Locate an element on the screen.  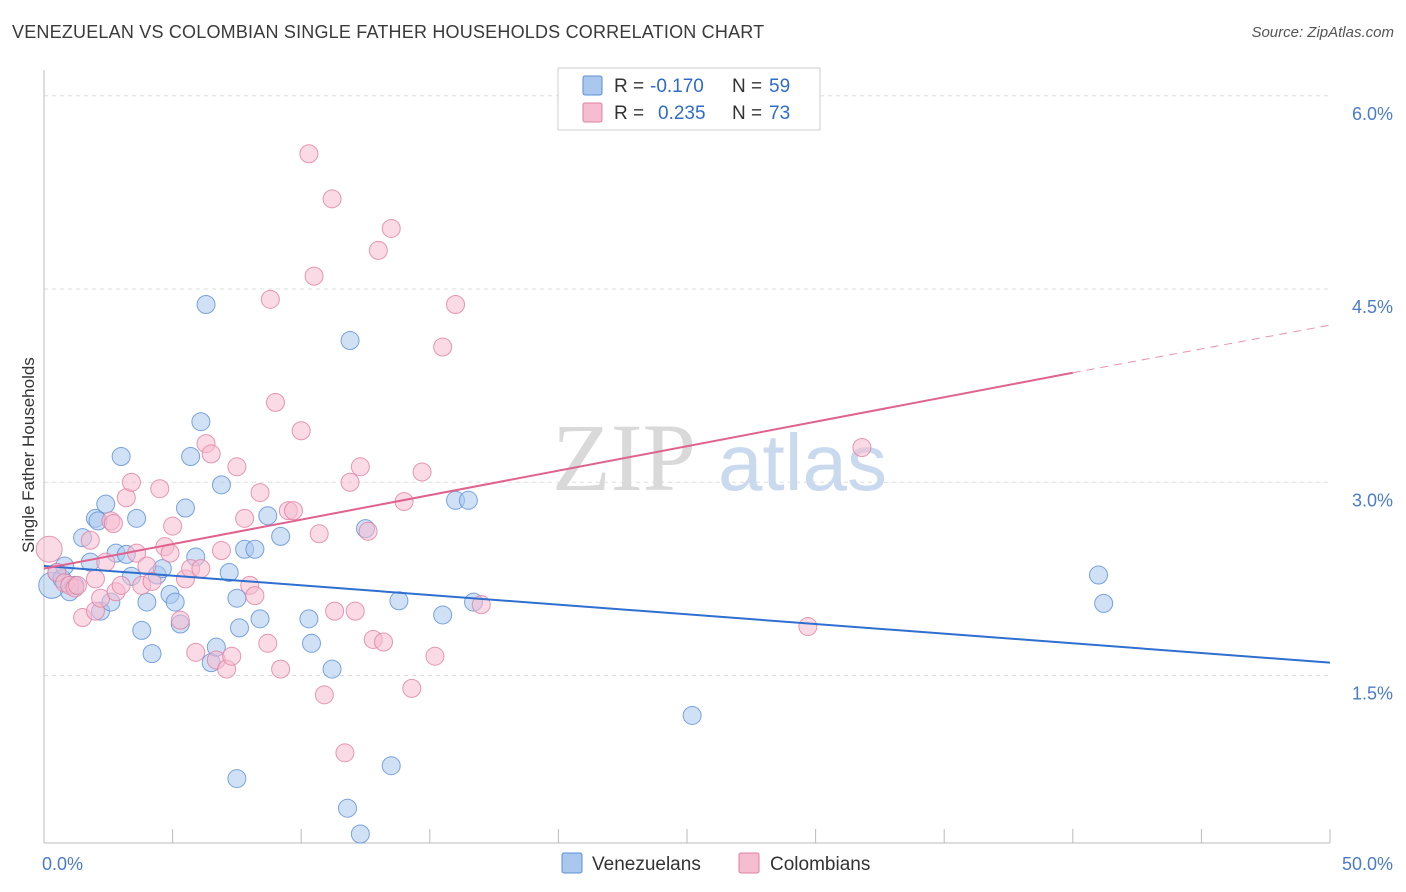
legend-n-value-venezuelans: 59 is located at coordinates (779, 86).